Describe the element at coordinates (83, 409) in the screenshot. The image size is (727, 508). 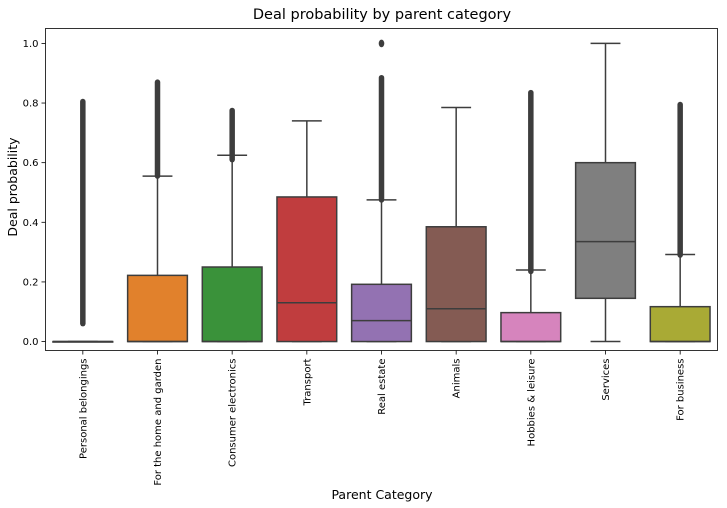
I see `x-tick-label: Personal belongings` at that location.